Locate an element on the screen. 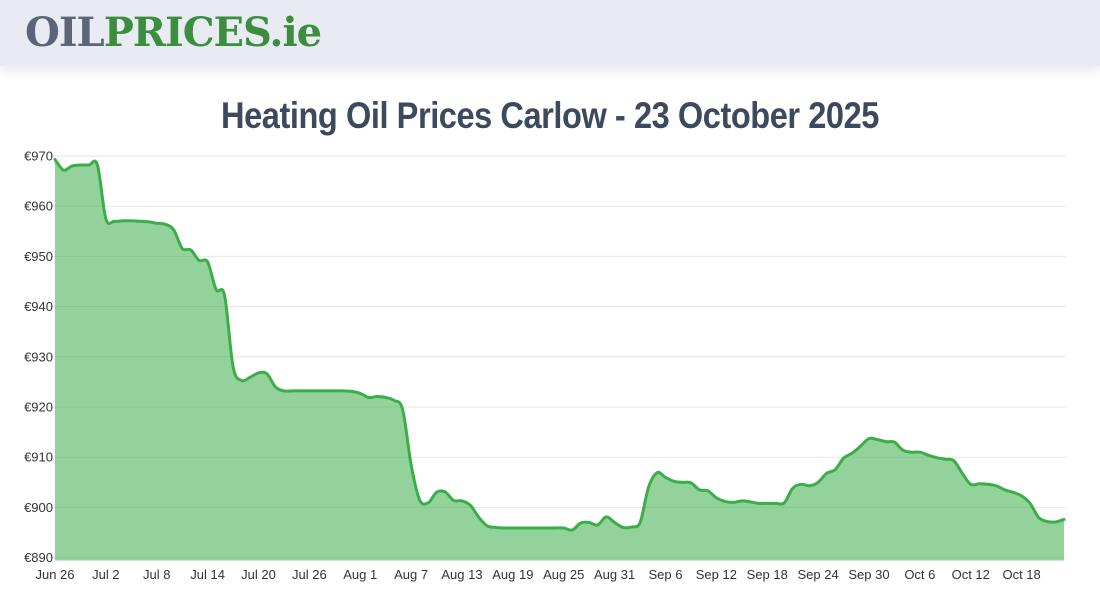  x-axis-label: Sep 18 is located at coordinates (767, 574).